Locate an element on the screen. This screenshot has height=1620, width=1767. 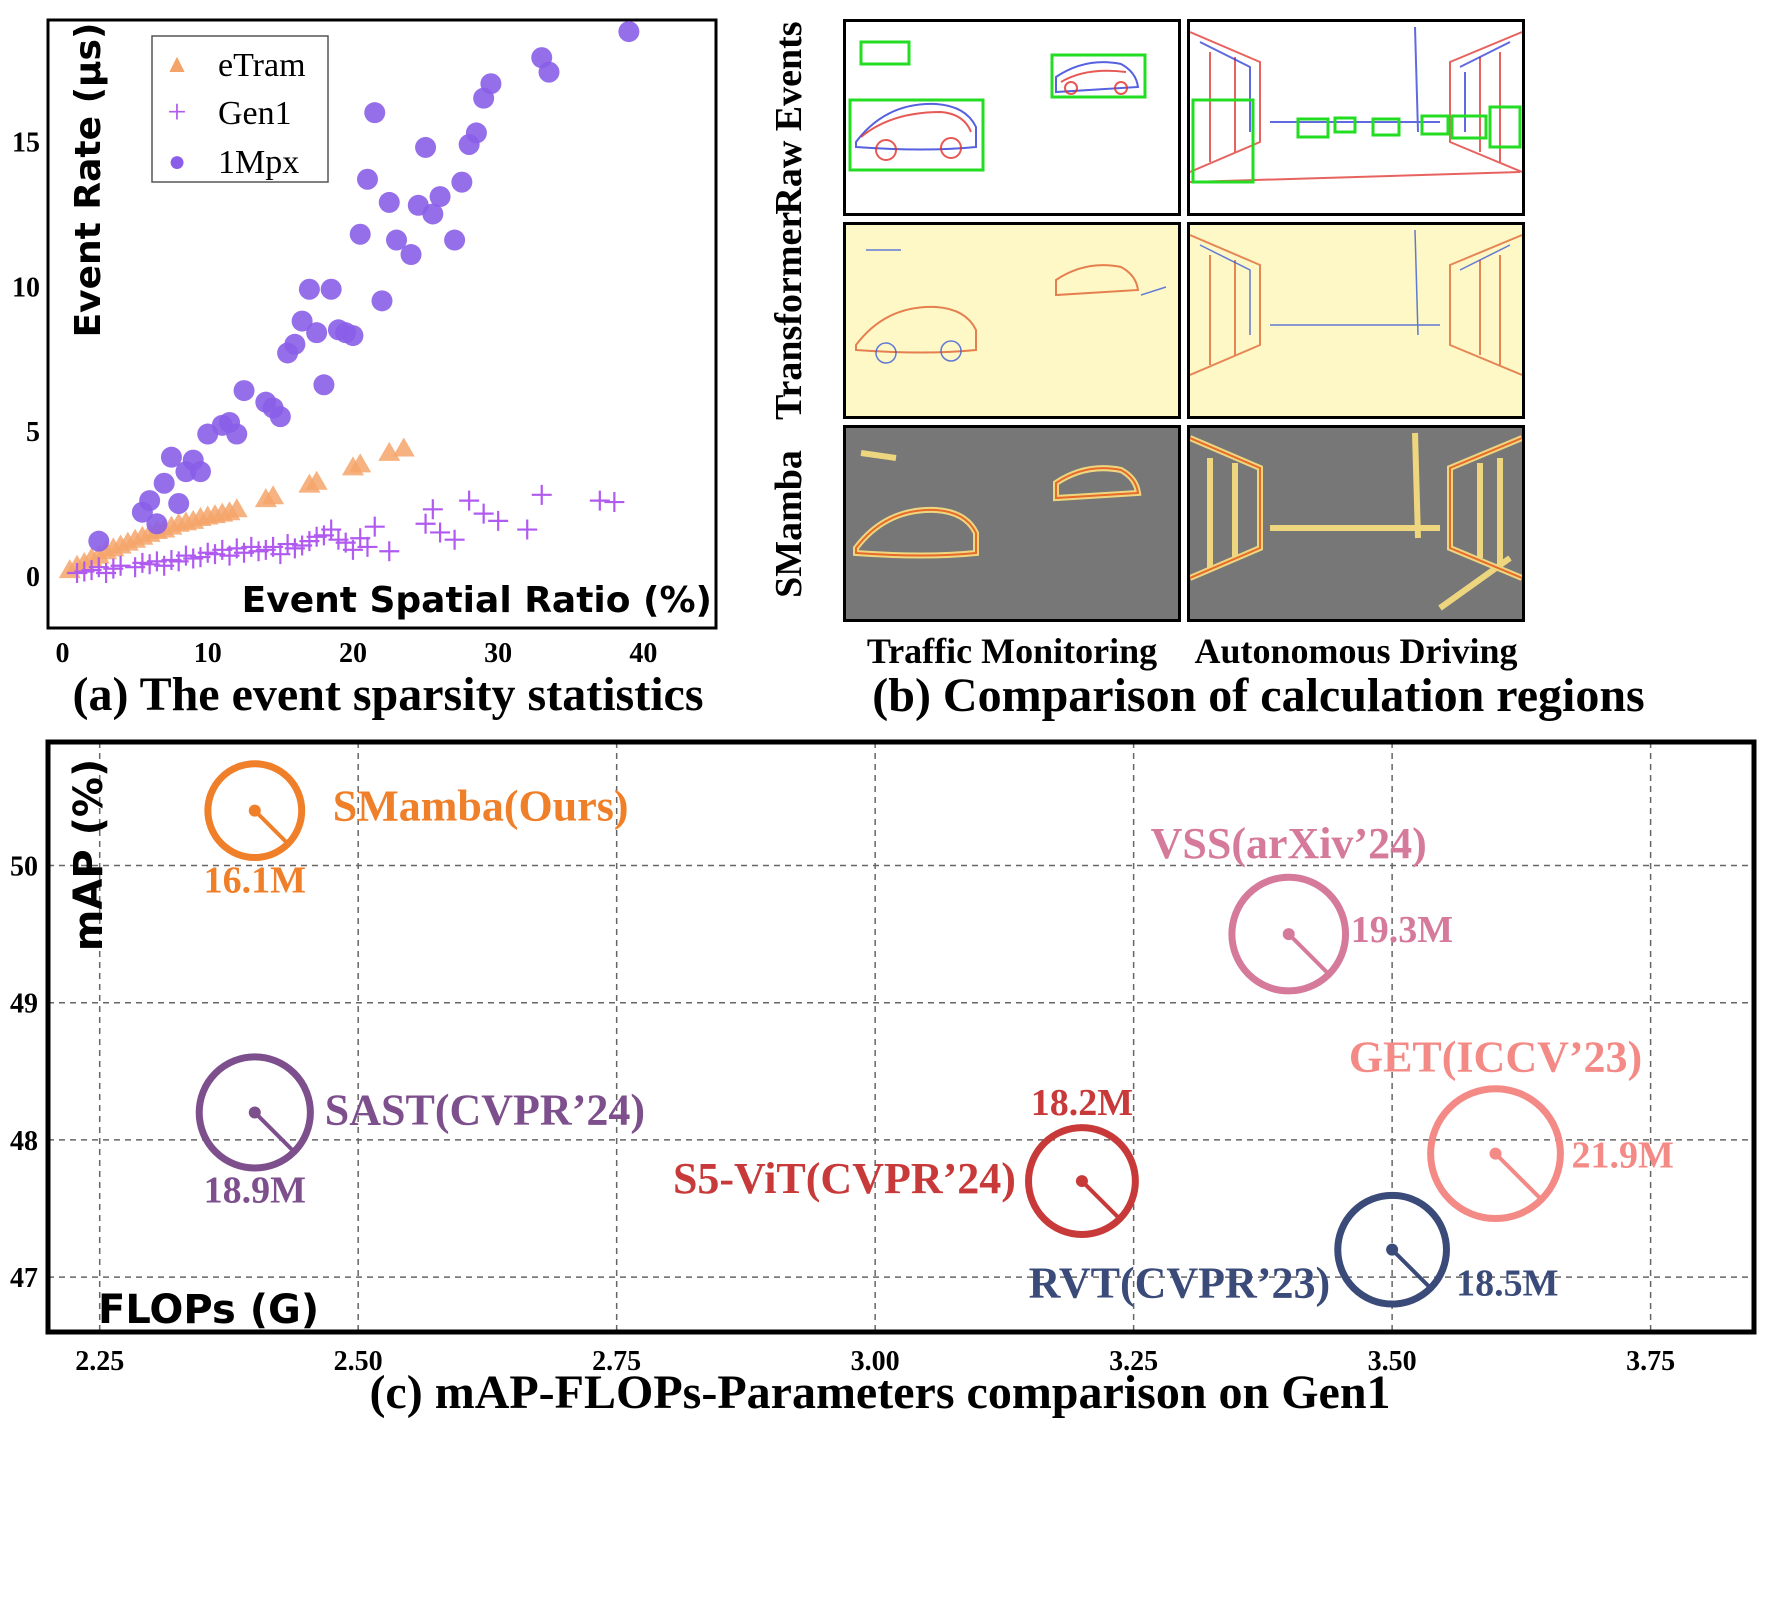
transformer-traffic-image is located at coordinates (1012, 320).